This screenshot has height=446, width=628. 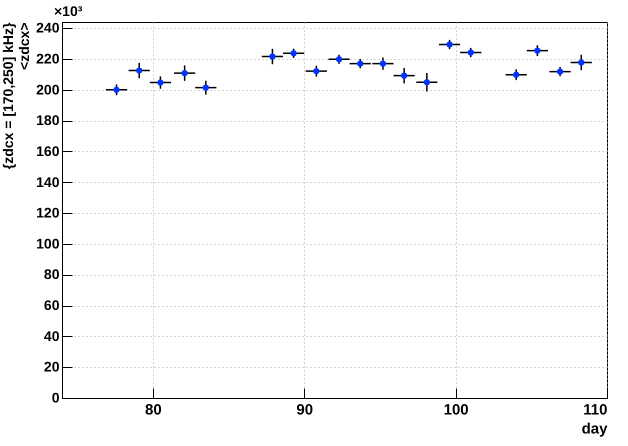 I want to click on y-tick-label: 200, so click(x=48, y=89).